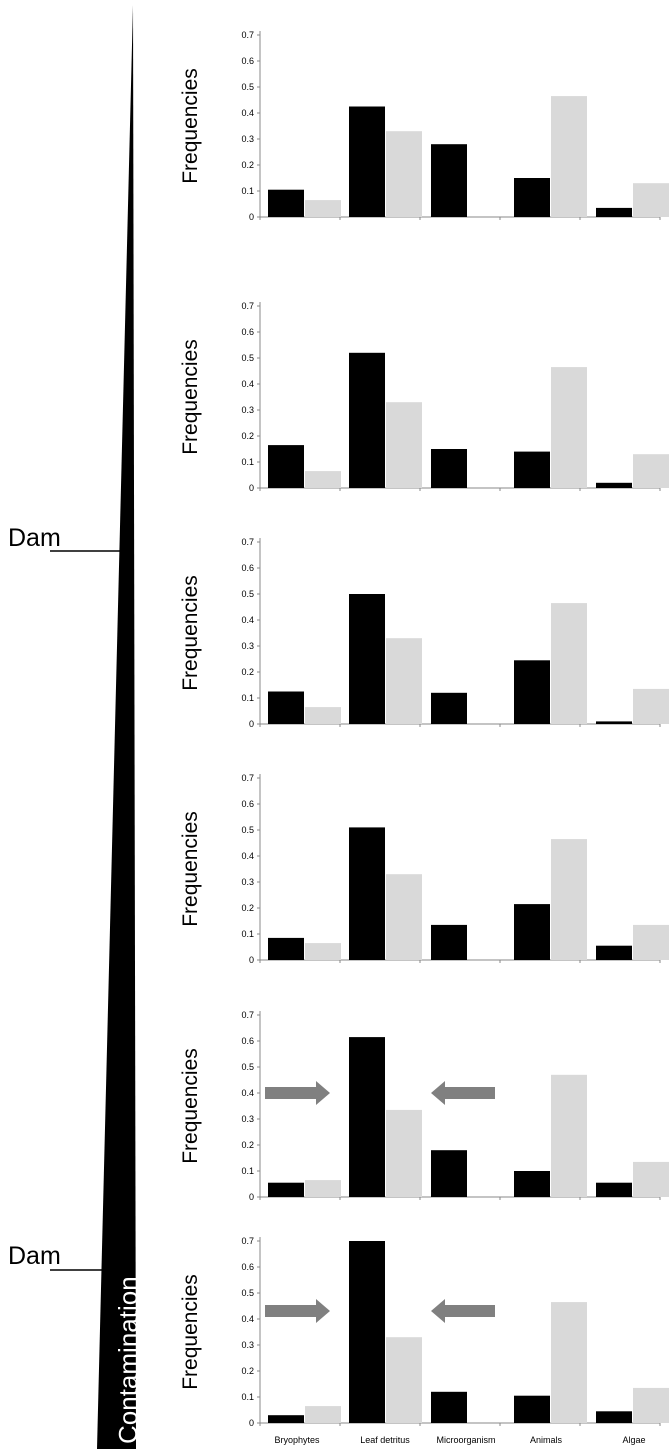 The width and height of the screenshot is (669, 1449). What do you see at coordinates (424, 869) in the screenshot?
I see `chart-panel-4: 0 0.1 0.2 0.3 0.4 0.5 0.6 0.7 Frequencies` at bounding box center [424, 869].